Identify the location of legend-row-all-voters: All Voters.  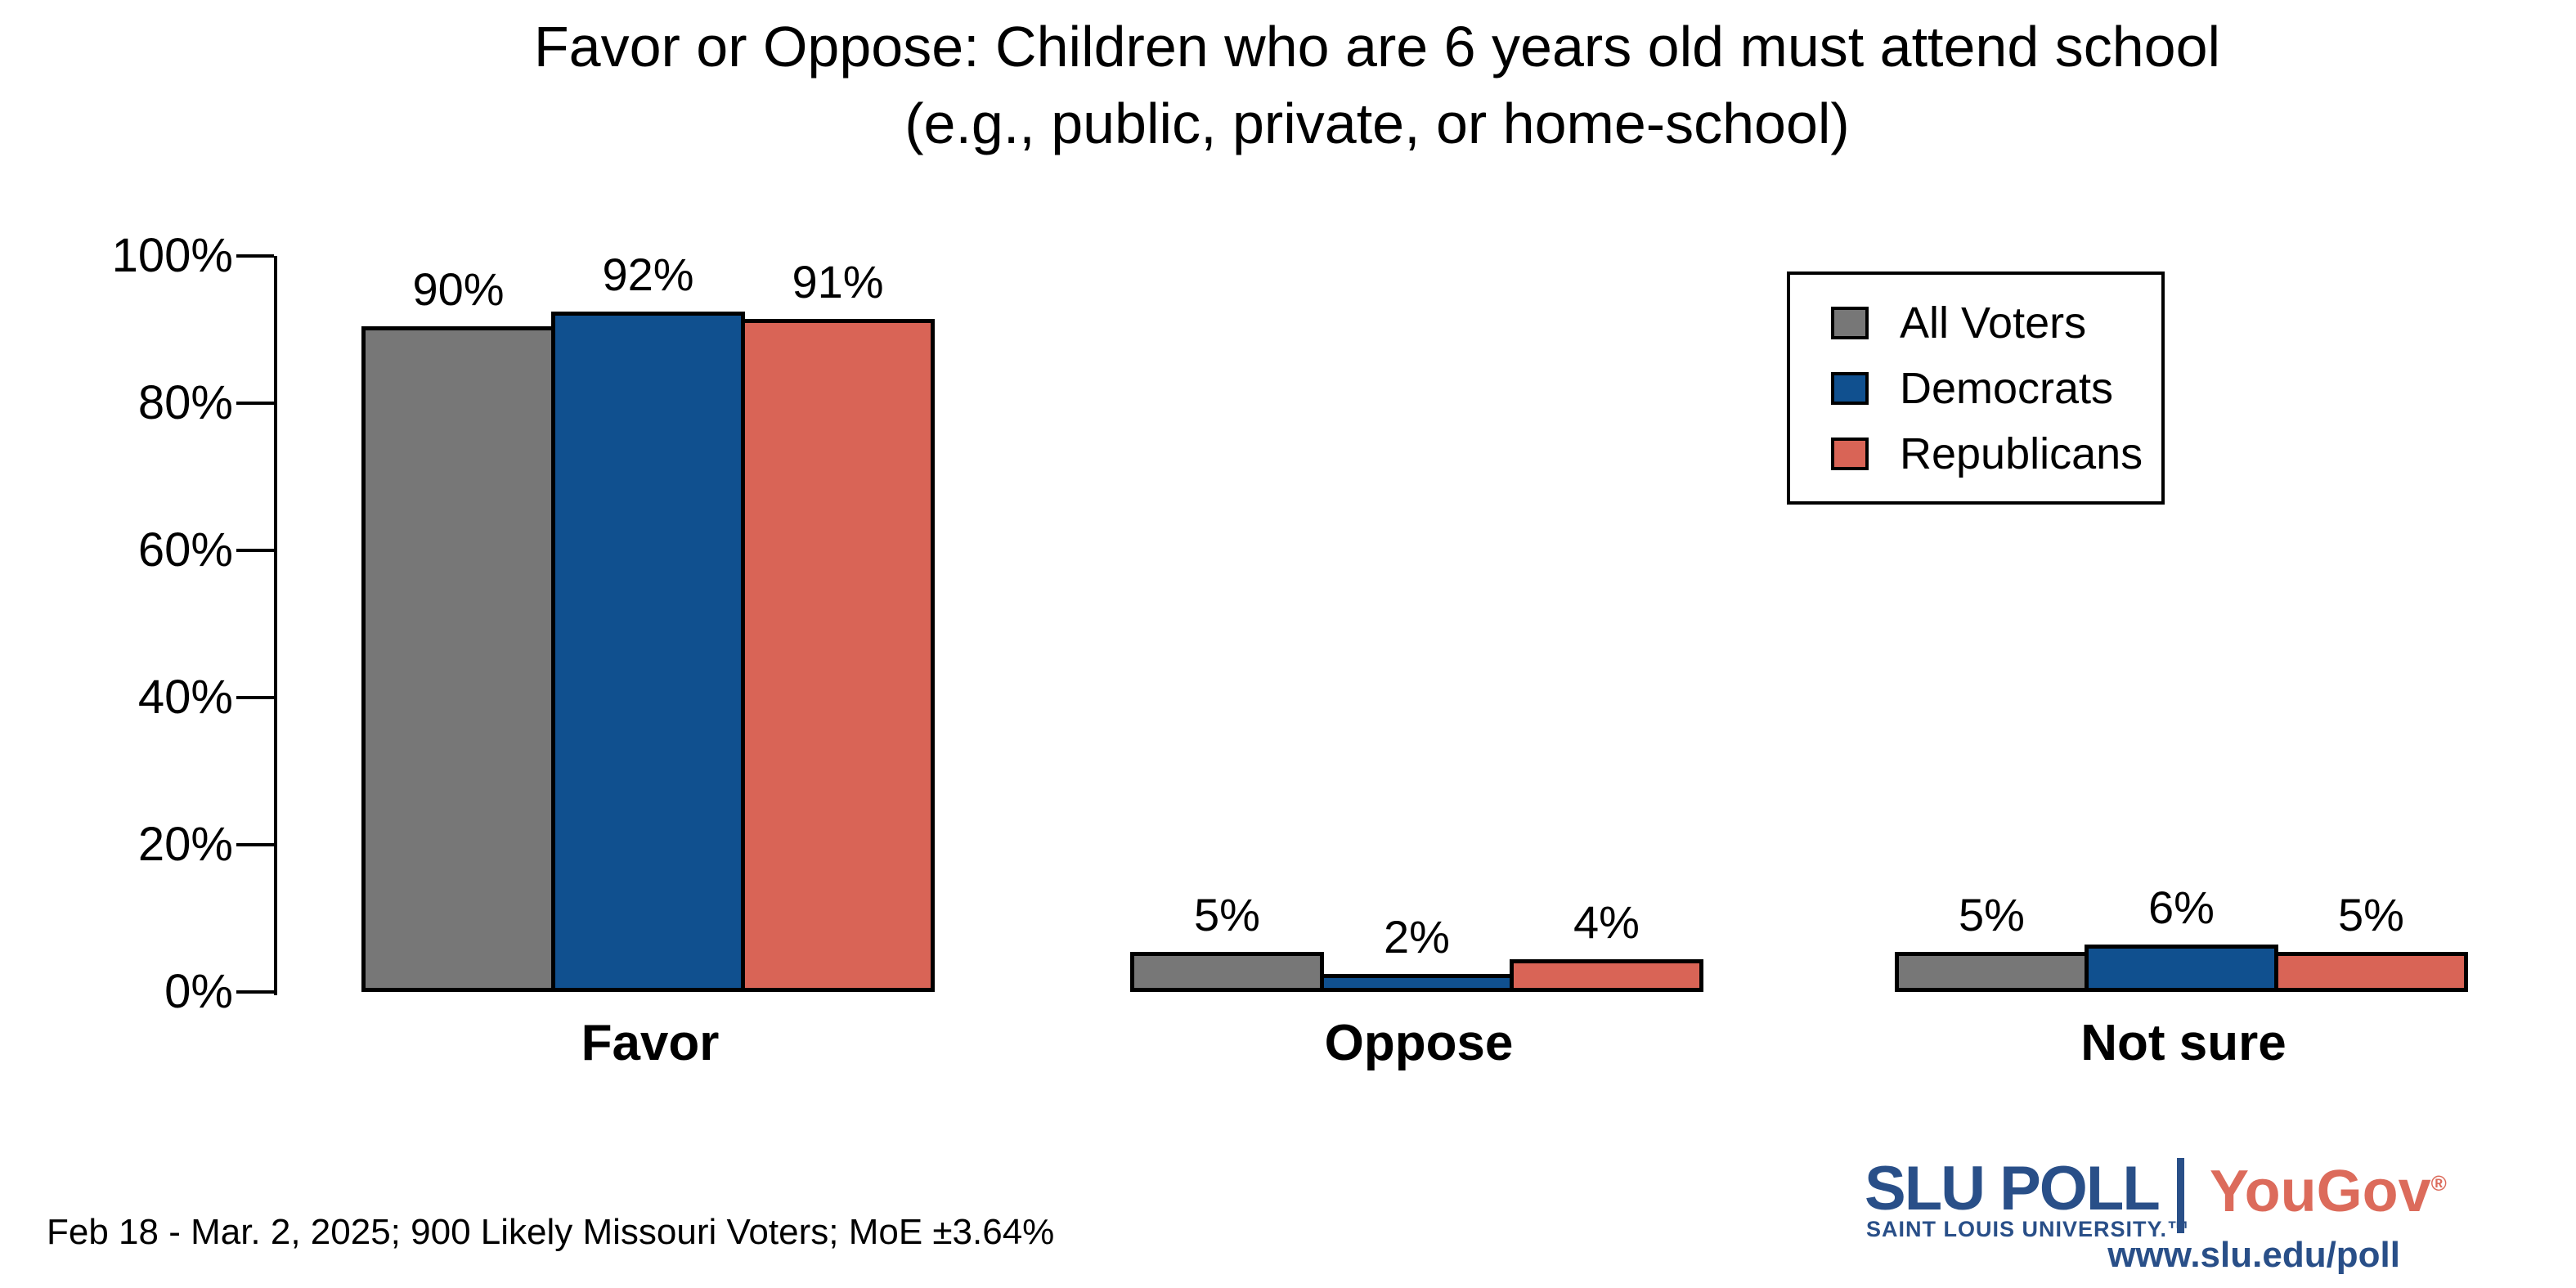
(1996, 323).